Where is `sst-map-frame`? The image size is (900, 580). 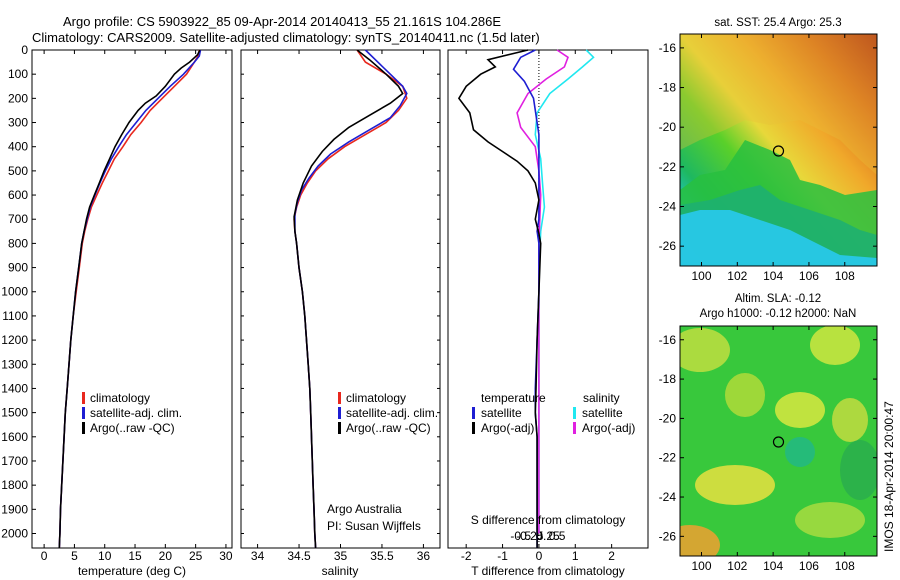
sst-map-frame is located at coordinates (778, 150).